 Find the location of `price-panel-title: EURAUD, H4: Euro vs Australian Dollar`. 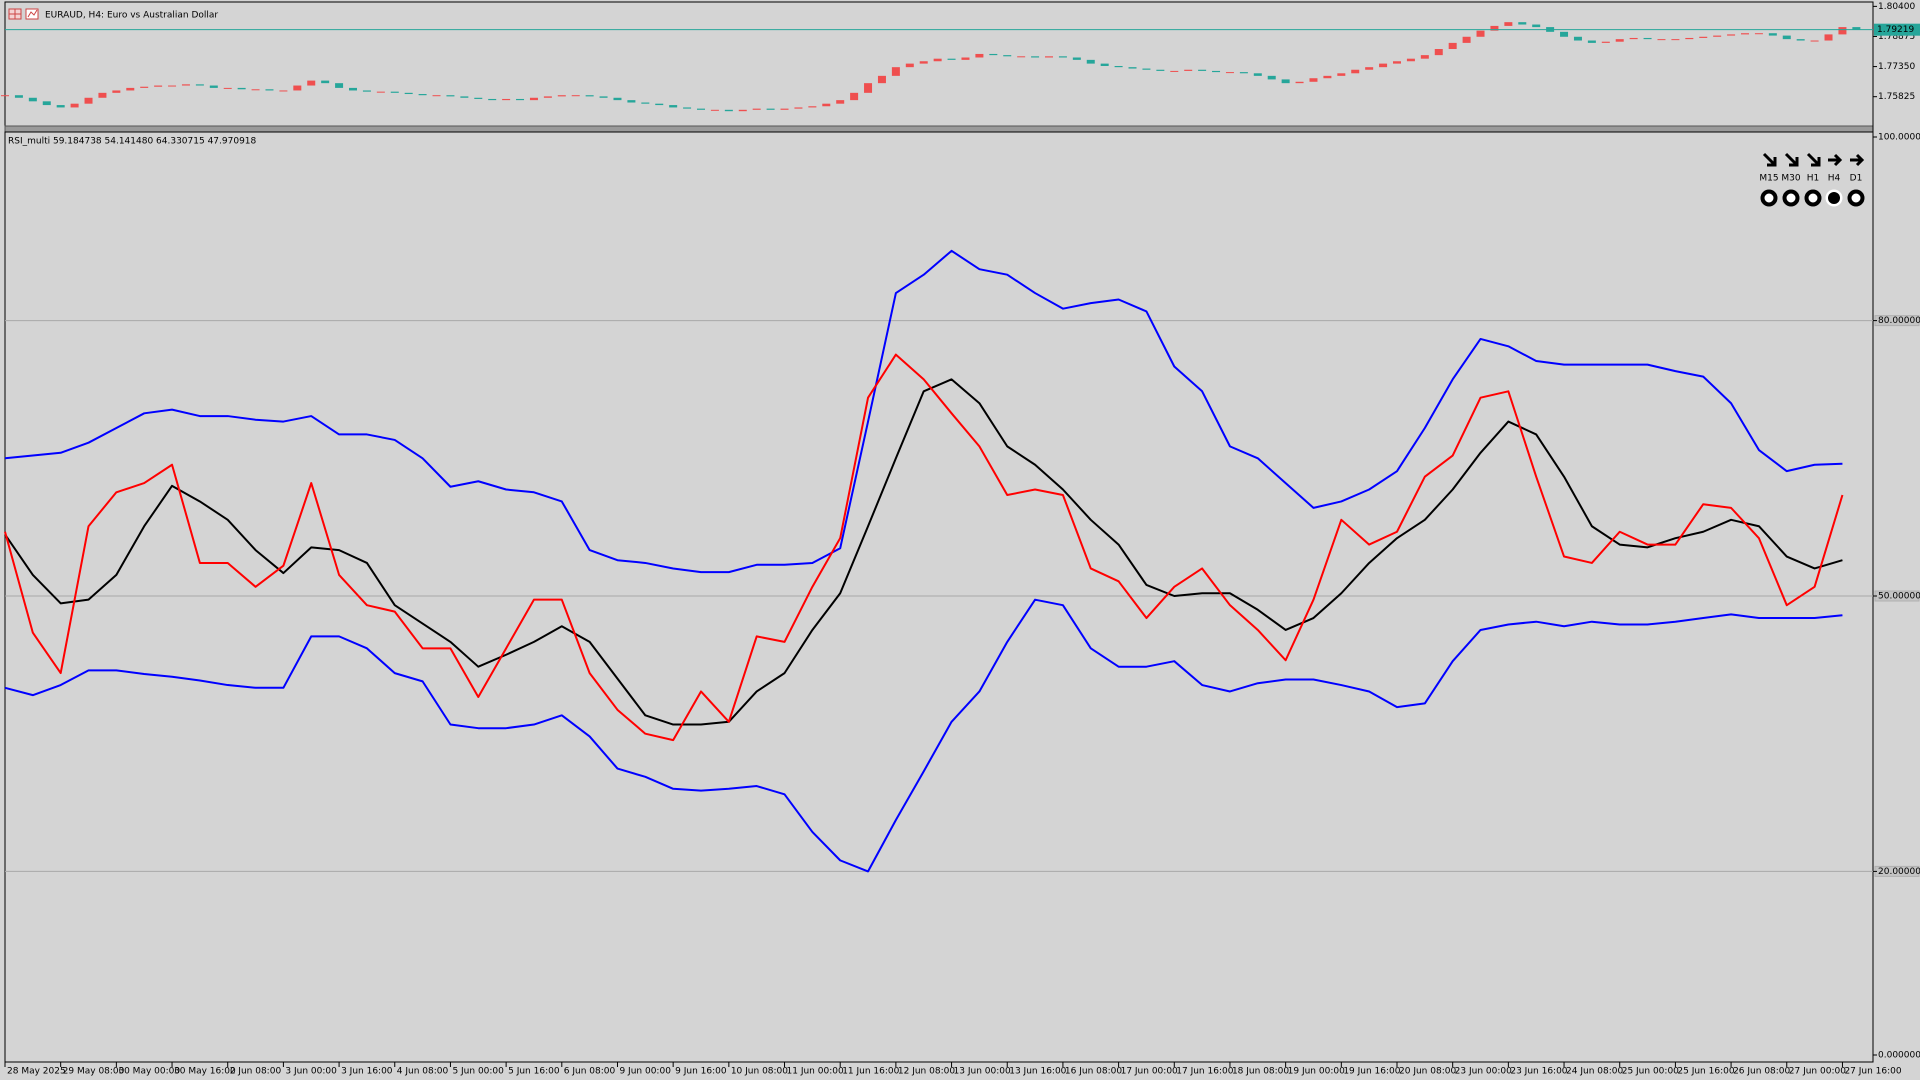

price-panel-title: EURAUD, H4: Euro vs Australian Dollar is located at coordinates (131, 16).